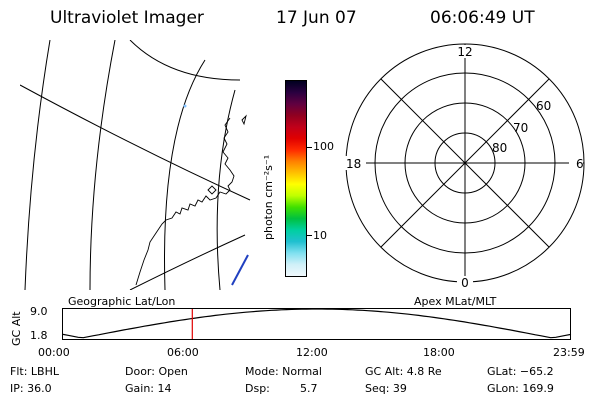  What do you see at coordinates (353, 164) in the screenshot?
I see `mlt-label-18: 18` at bounding box center [353, 164].